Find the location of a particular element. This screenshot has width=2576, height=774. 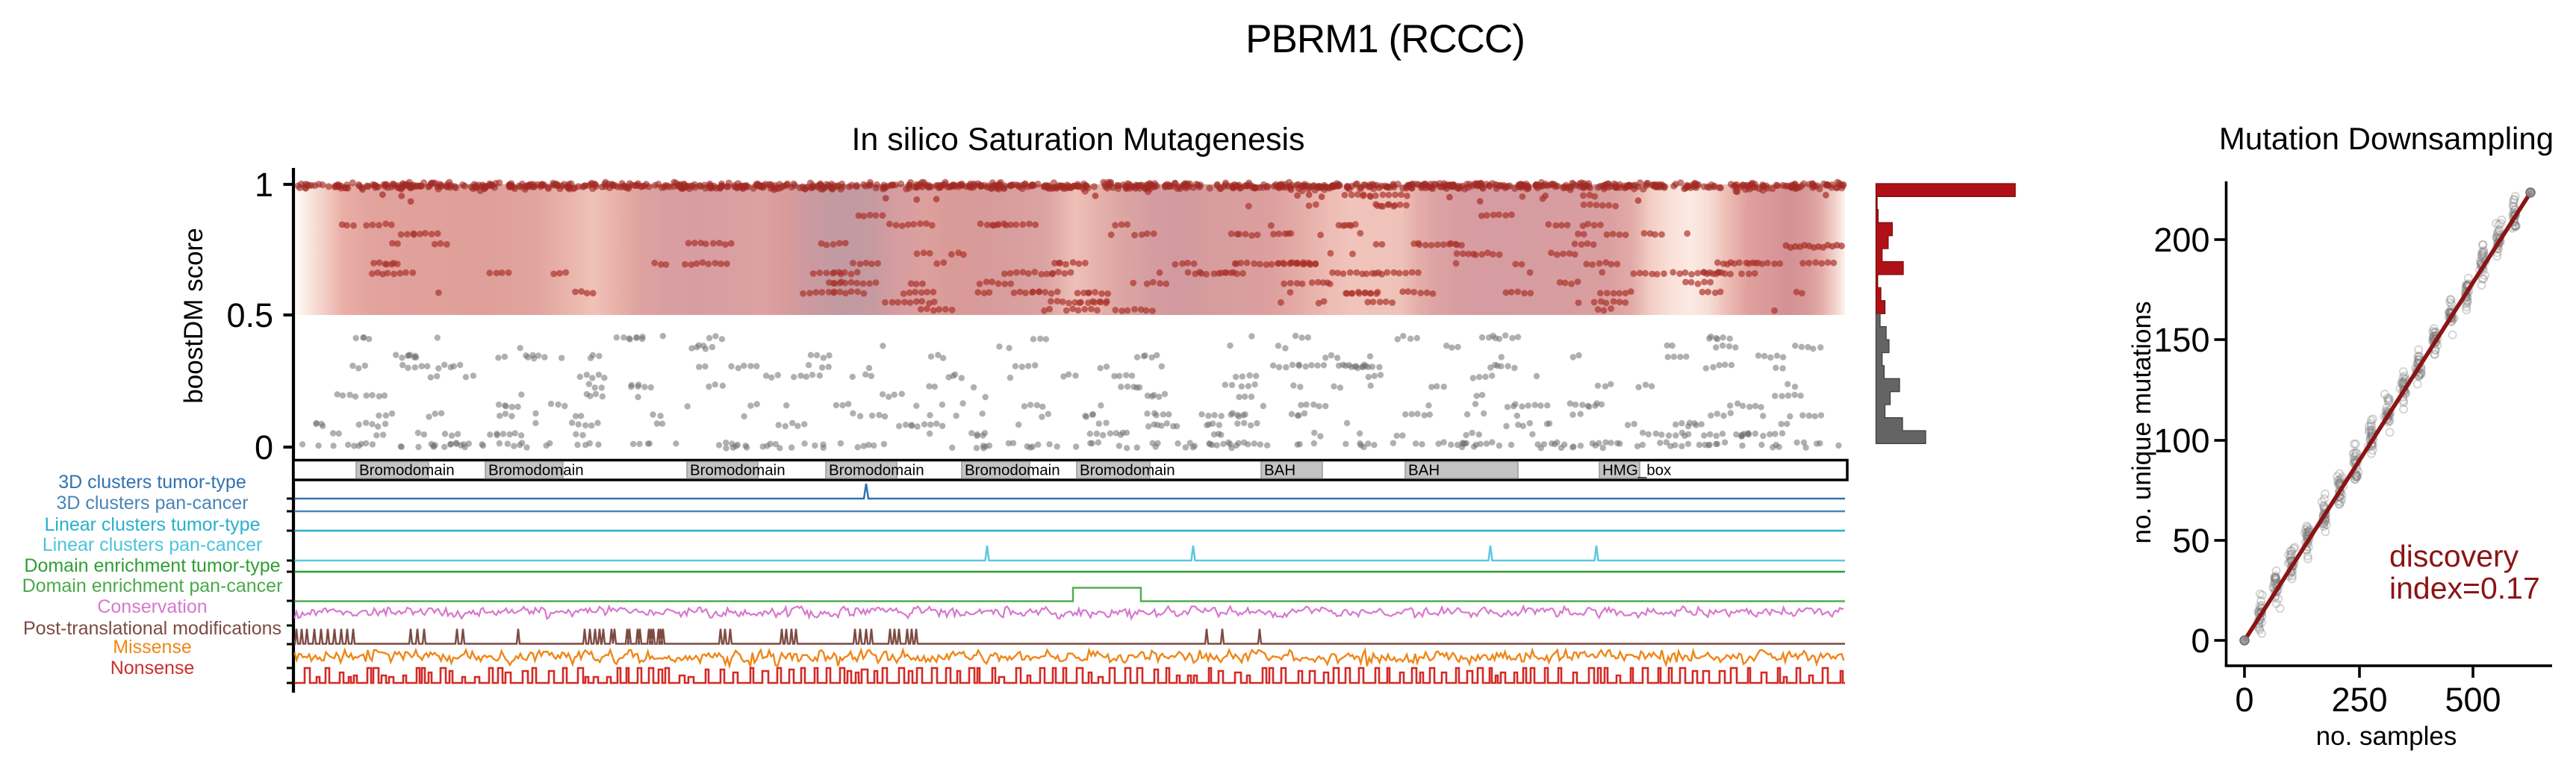

svg-text: HMG_box is located at coordinates (1637, 470).